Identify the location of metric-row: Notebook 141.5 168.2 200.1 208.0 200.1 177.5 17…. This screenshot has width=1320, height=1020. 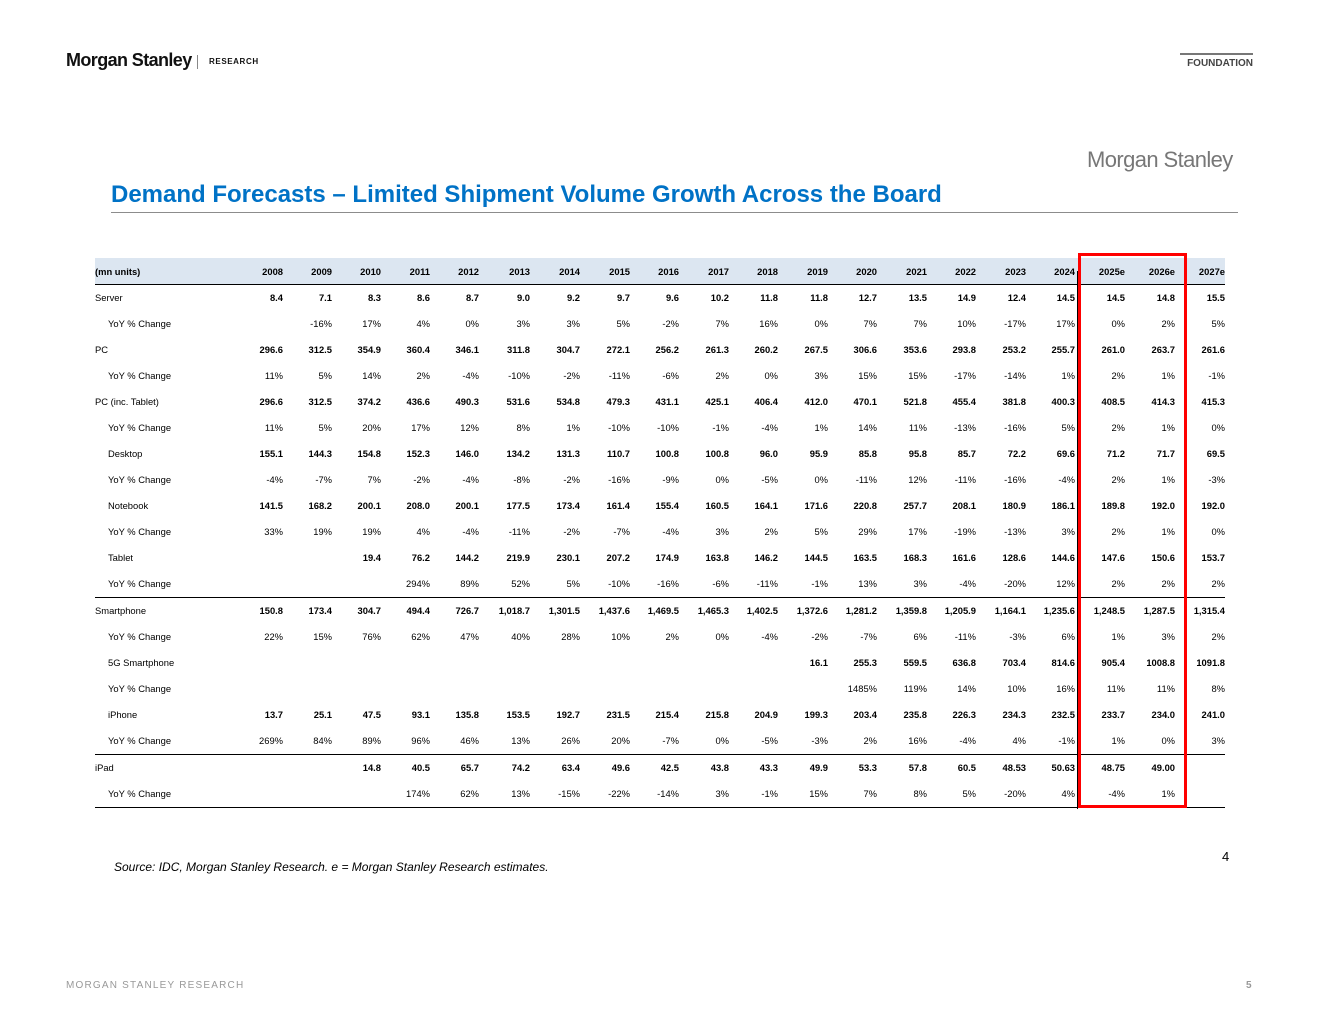
(660, 506).